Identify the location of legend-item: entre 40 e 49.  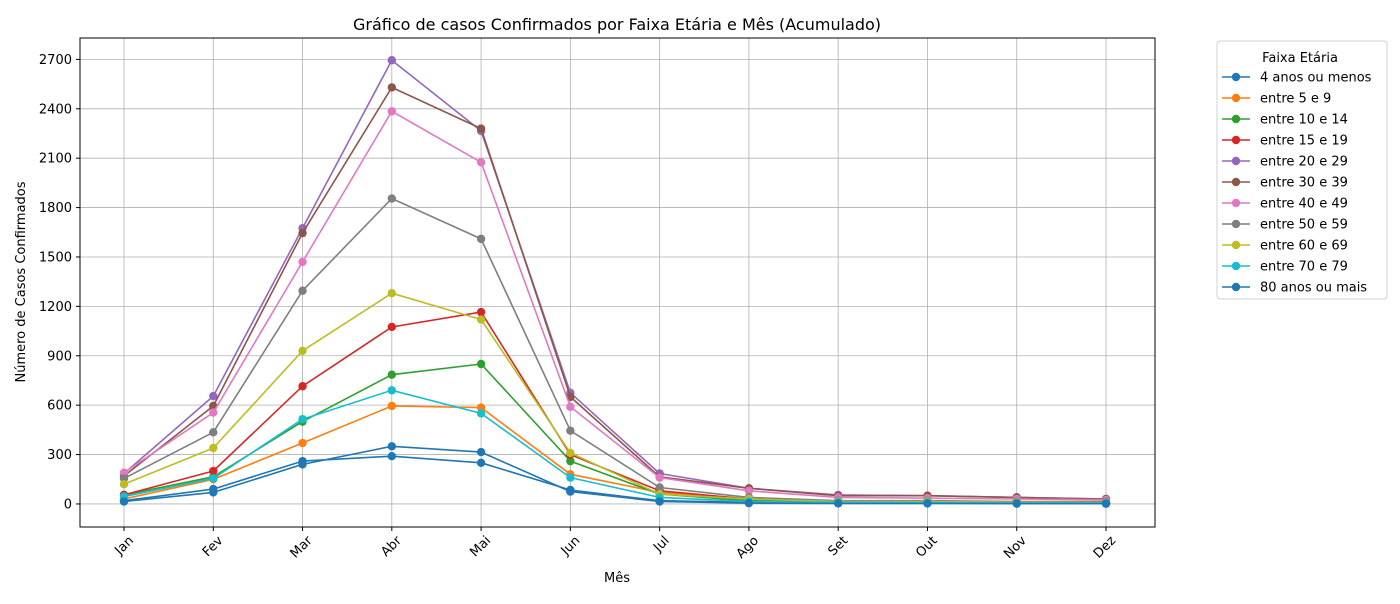
(1285, 204).